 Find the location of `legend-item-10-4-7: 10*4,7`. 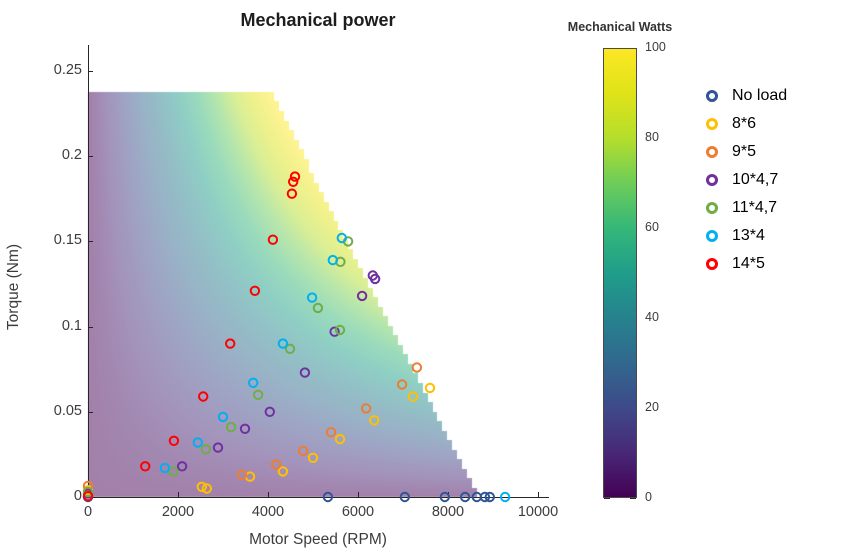

legend-item-10-4-7: 10*4,7 is located at coordinates (746, 180).